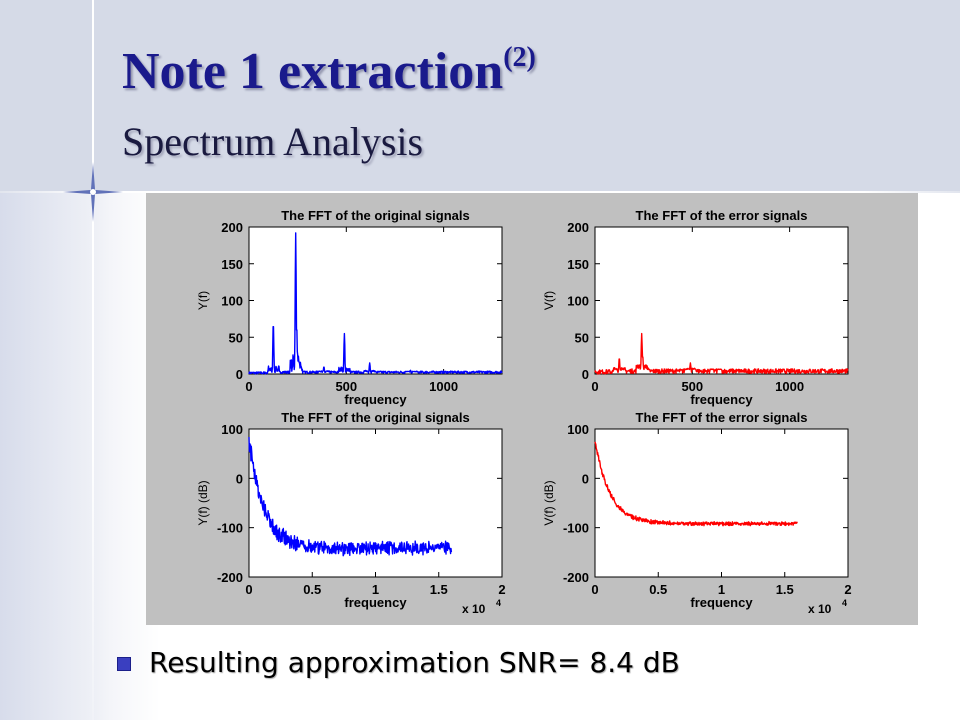 This screenshot has width=960, height=720. I want to click on sparkle-icon, so click(93, 192).